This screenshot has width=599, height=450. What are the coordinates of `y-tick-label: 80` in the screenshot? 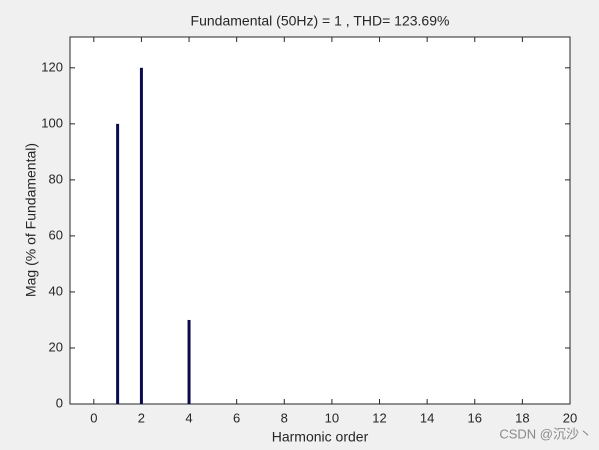 It's located at (56, 178).